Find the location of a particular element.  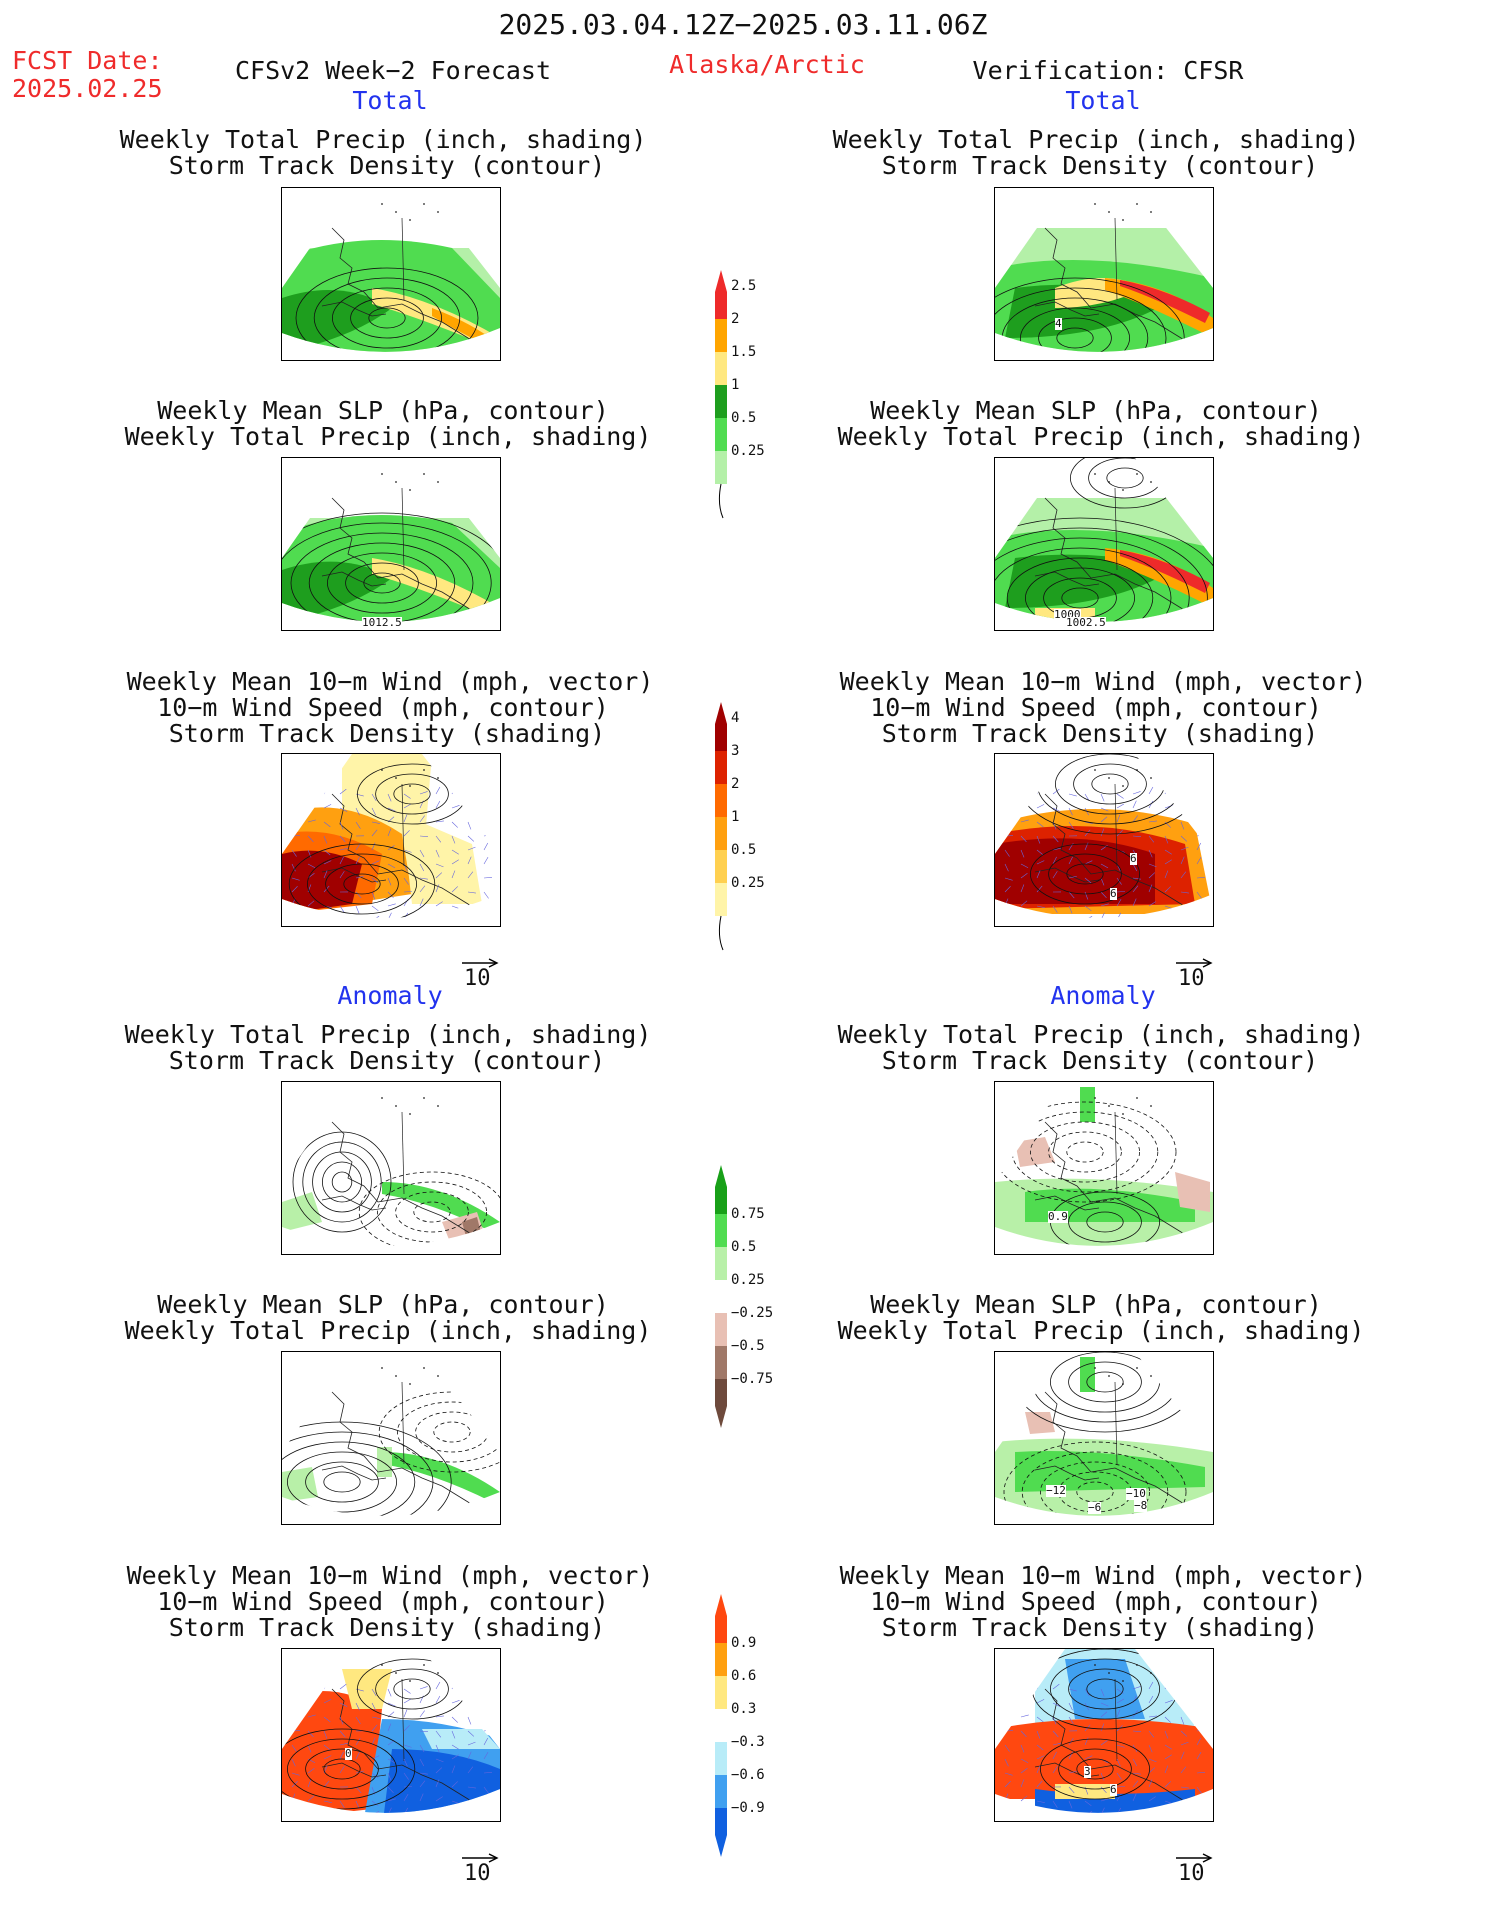

colorbar-precip: 0.25 0.5 1 1.5 2 2.5 is located at coordinates (760, 410).